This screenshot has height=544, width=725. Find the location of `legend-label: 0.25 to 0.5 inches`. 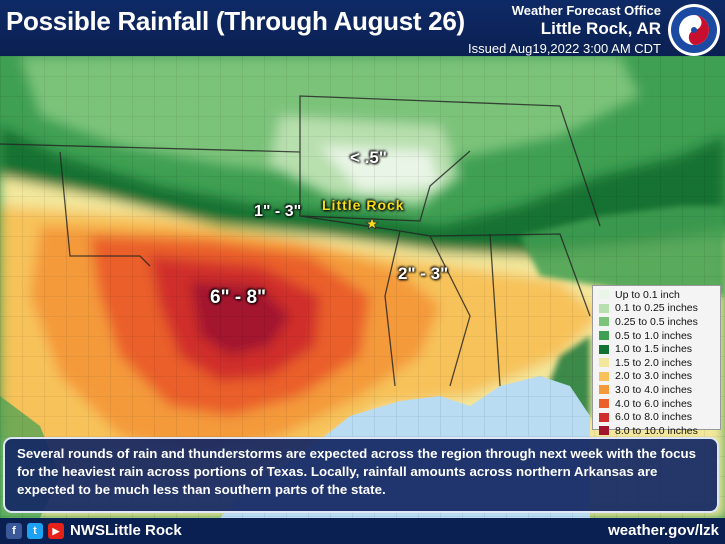

legend-label: 0.25 to 0.5 inches is located at coordinates (656, 321).